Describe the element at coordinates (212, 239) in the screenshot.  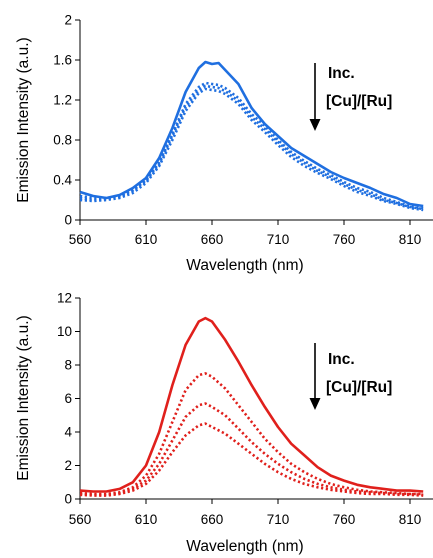
I see `top-x-tick-label: 660` at that location.